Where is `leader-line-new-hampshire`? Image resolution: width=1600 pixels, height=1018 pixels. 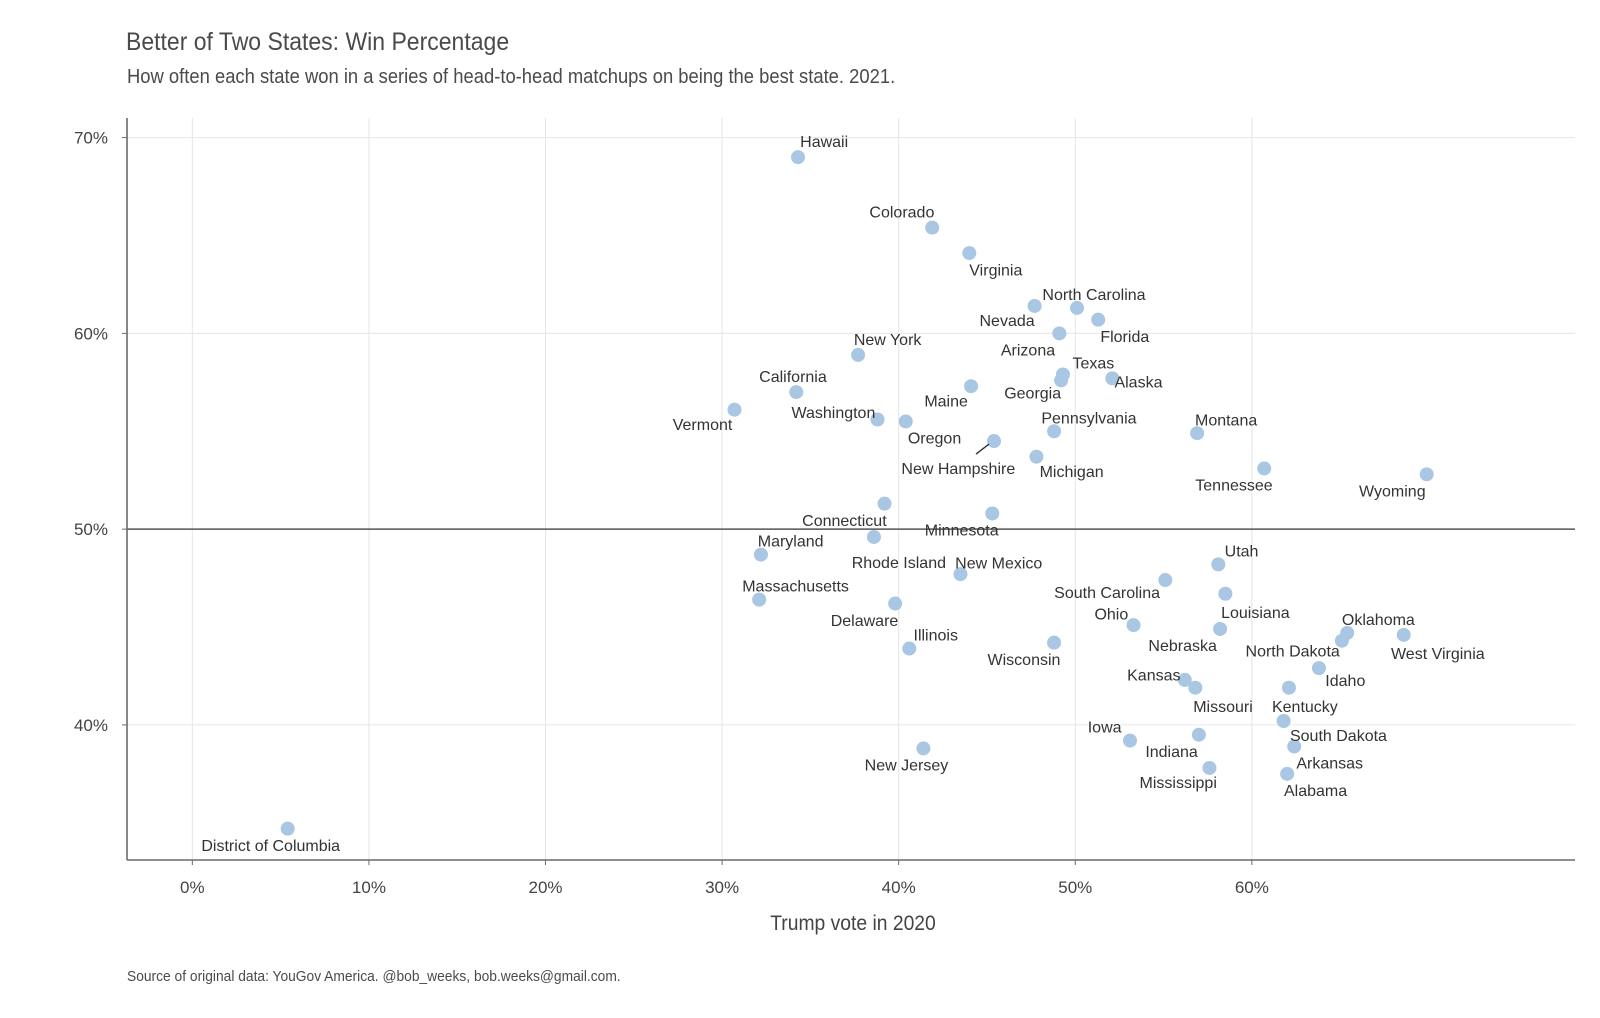
leader-line-new-hampshire is located at coordinates (982, 449).